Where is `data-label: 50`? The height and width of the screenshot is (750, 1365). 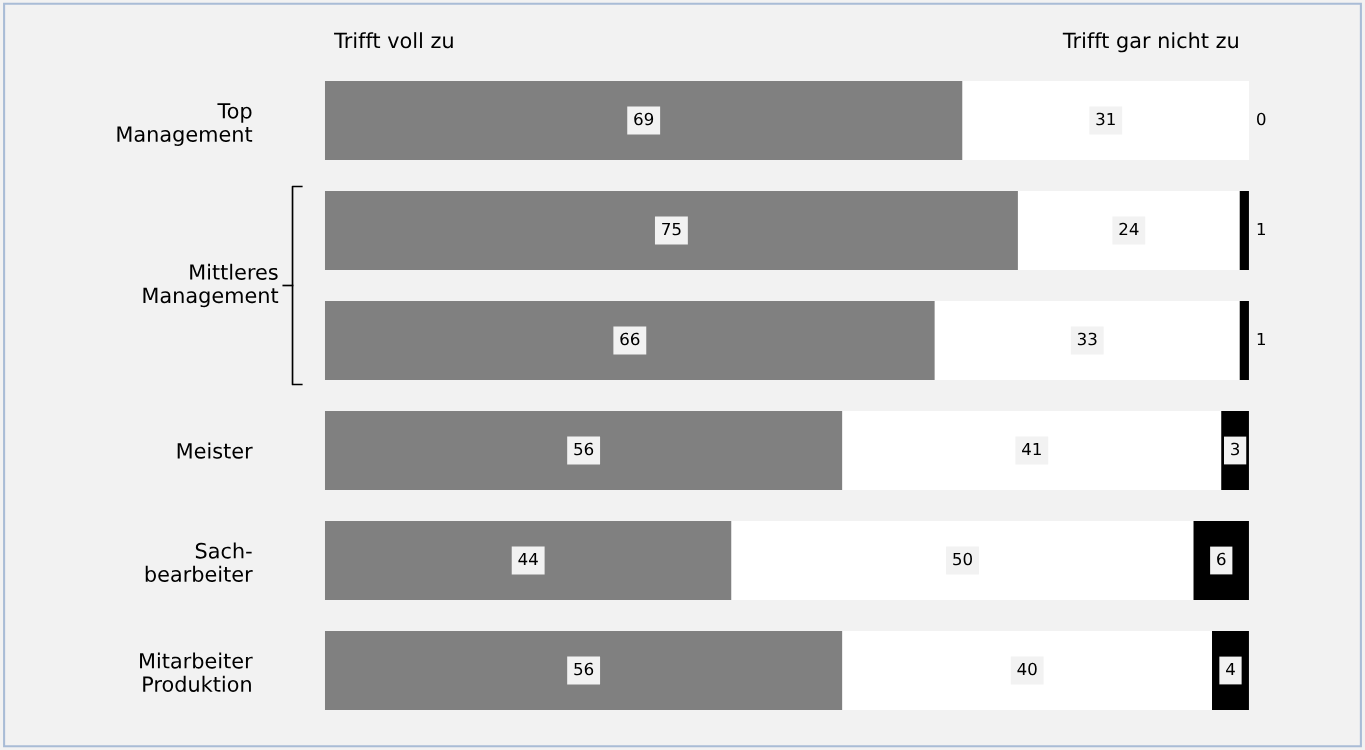
data-label: 50 is located at coordinates (962, 559).